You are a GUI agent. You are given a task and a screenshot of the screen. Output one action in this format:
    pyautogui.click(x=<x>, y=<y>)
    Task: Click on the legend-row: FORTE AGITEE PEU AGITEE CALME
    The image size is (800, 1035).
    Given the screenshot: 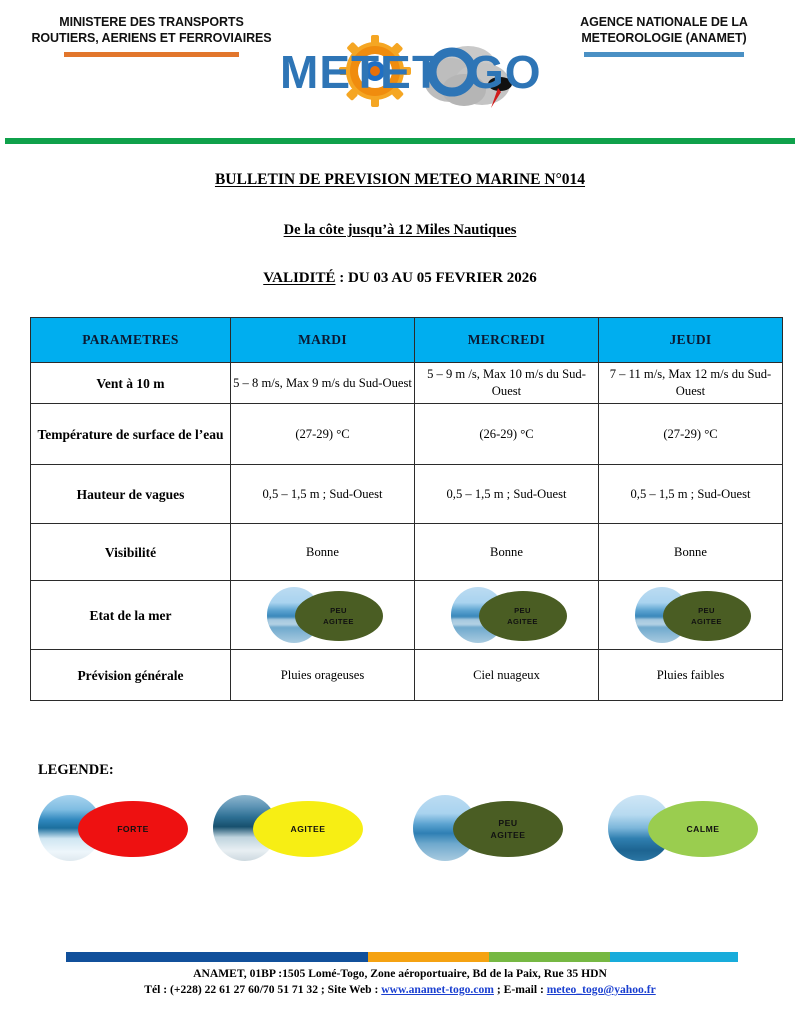 What is the action you would take?
    pyautogui.click(x=400, y=833)
    